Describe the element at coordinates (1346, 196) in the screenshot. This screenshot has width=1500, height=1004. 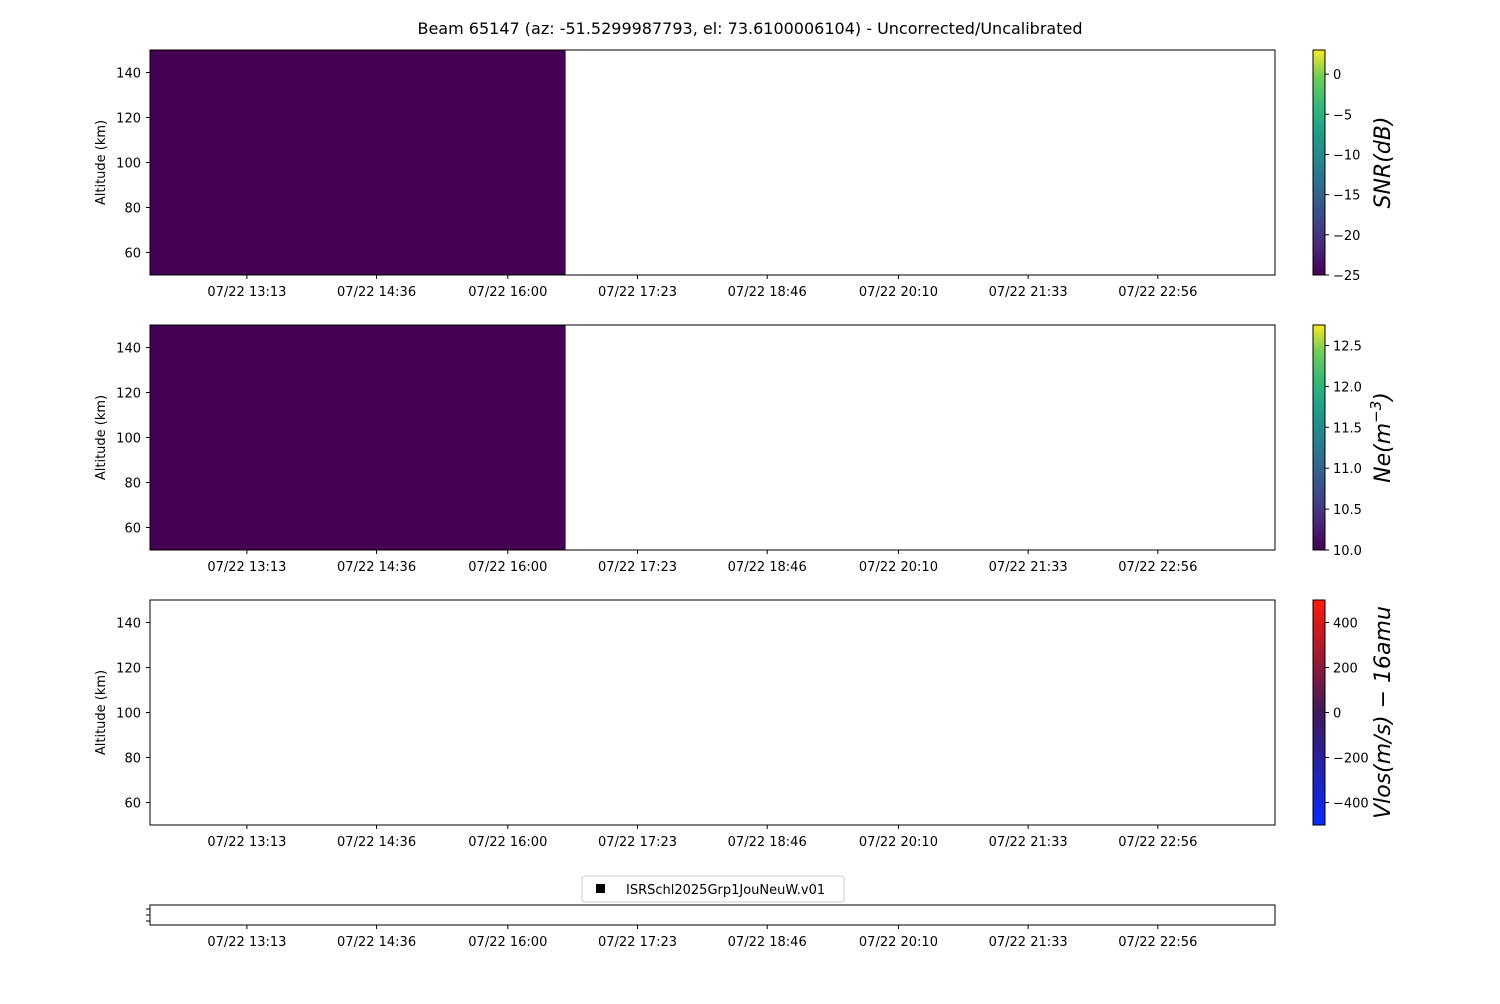
I see `colorbar-tick-label: −15` at that location.